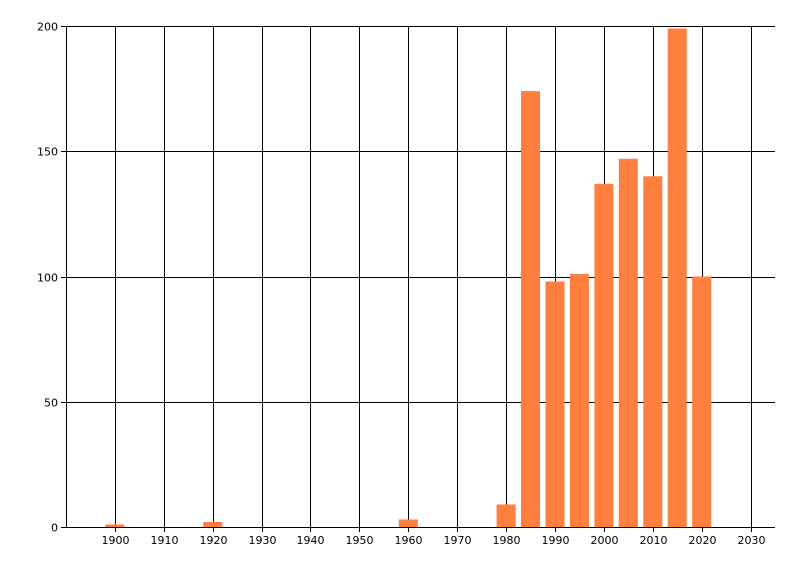 The height and width of the screenshot is (581, 800). I want to click on x-tick-label: 1950, so click(360, 540).